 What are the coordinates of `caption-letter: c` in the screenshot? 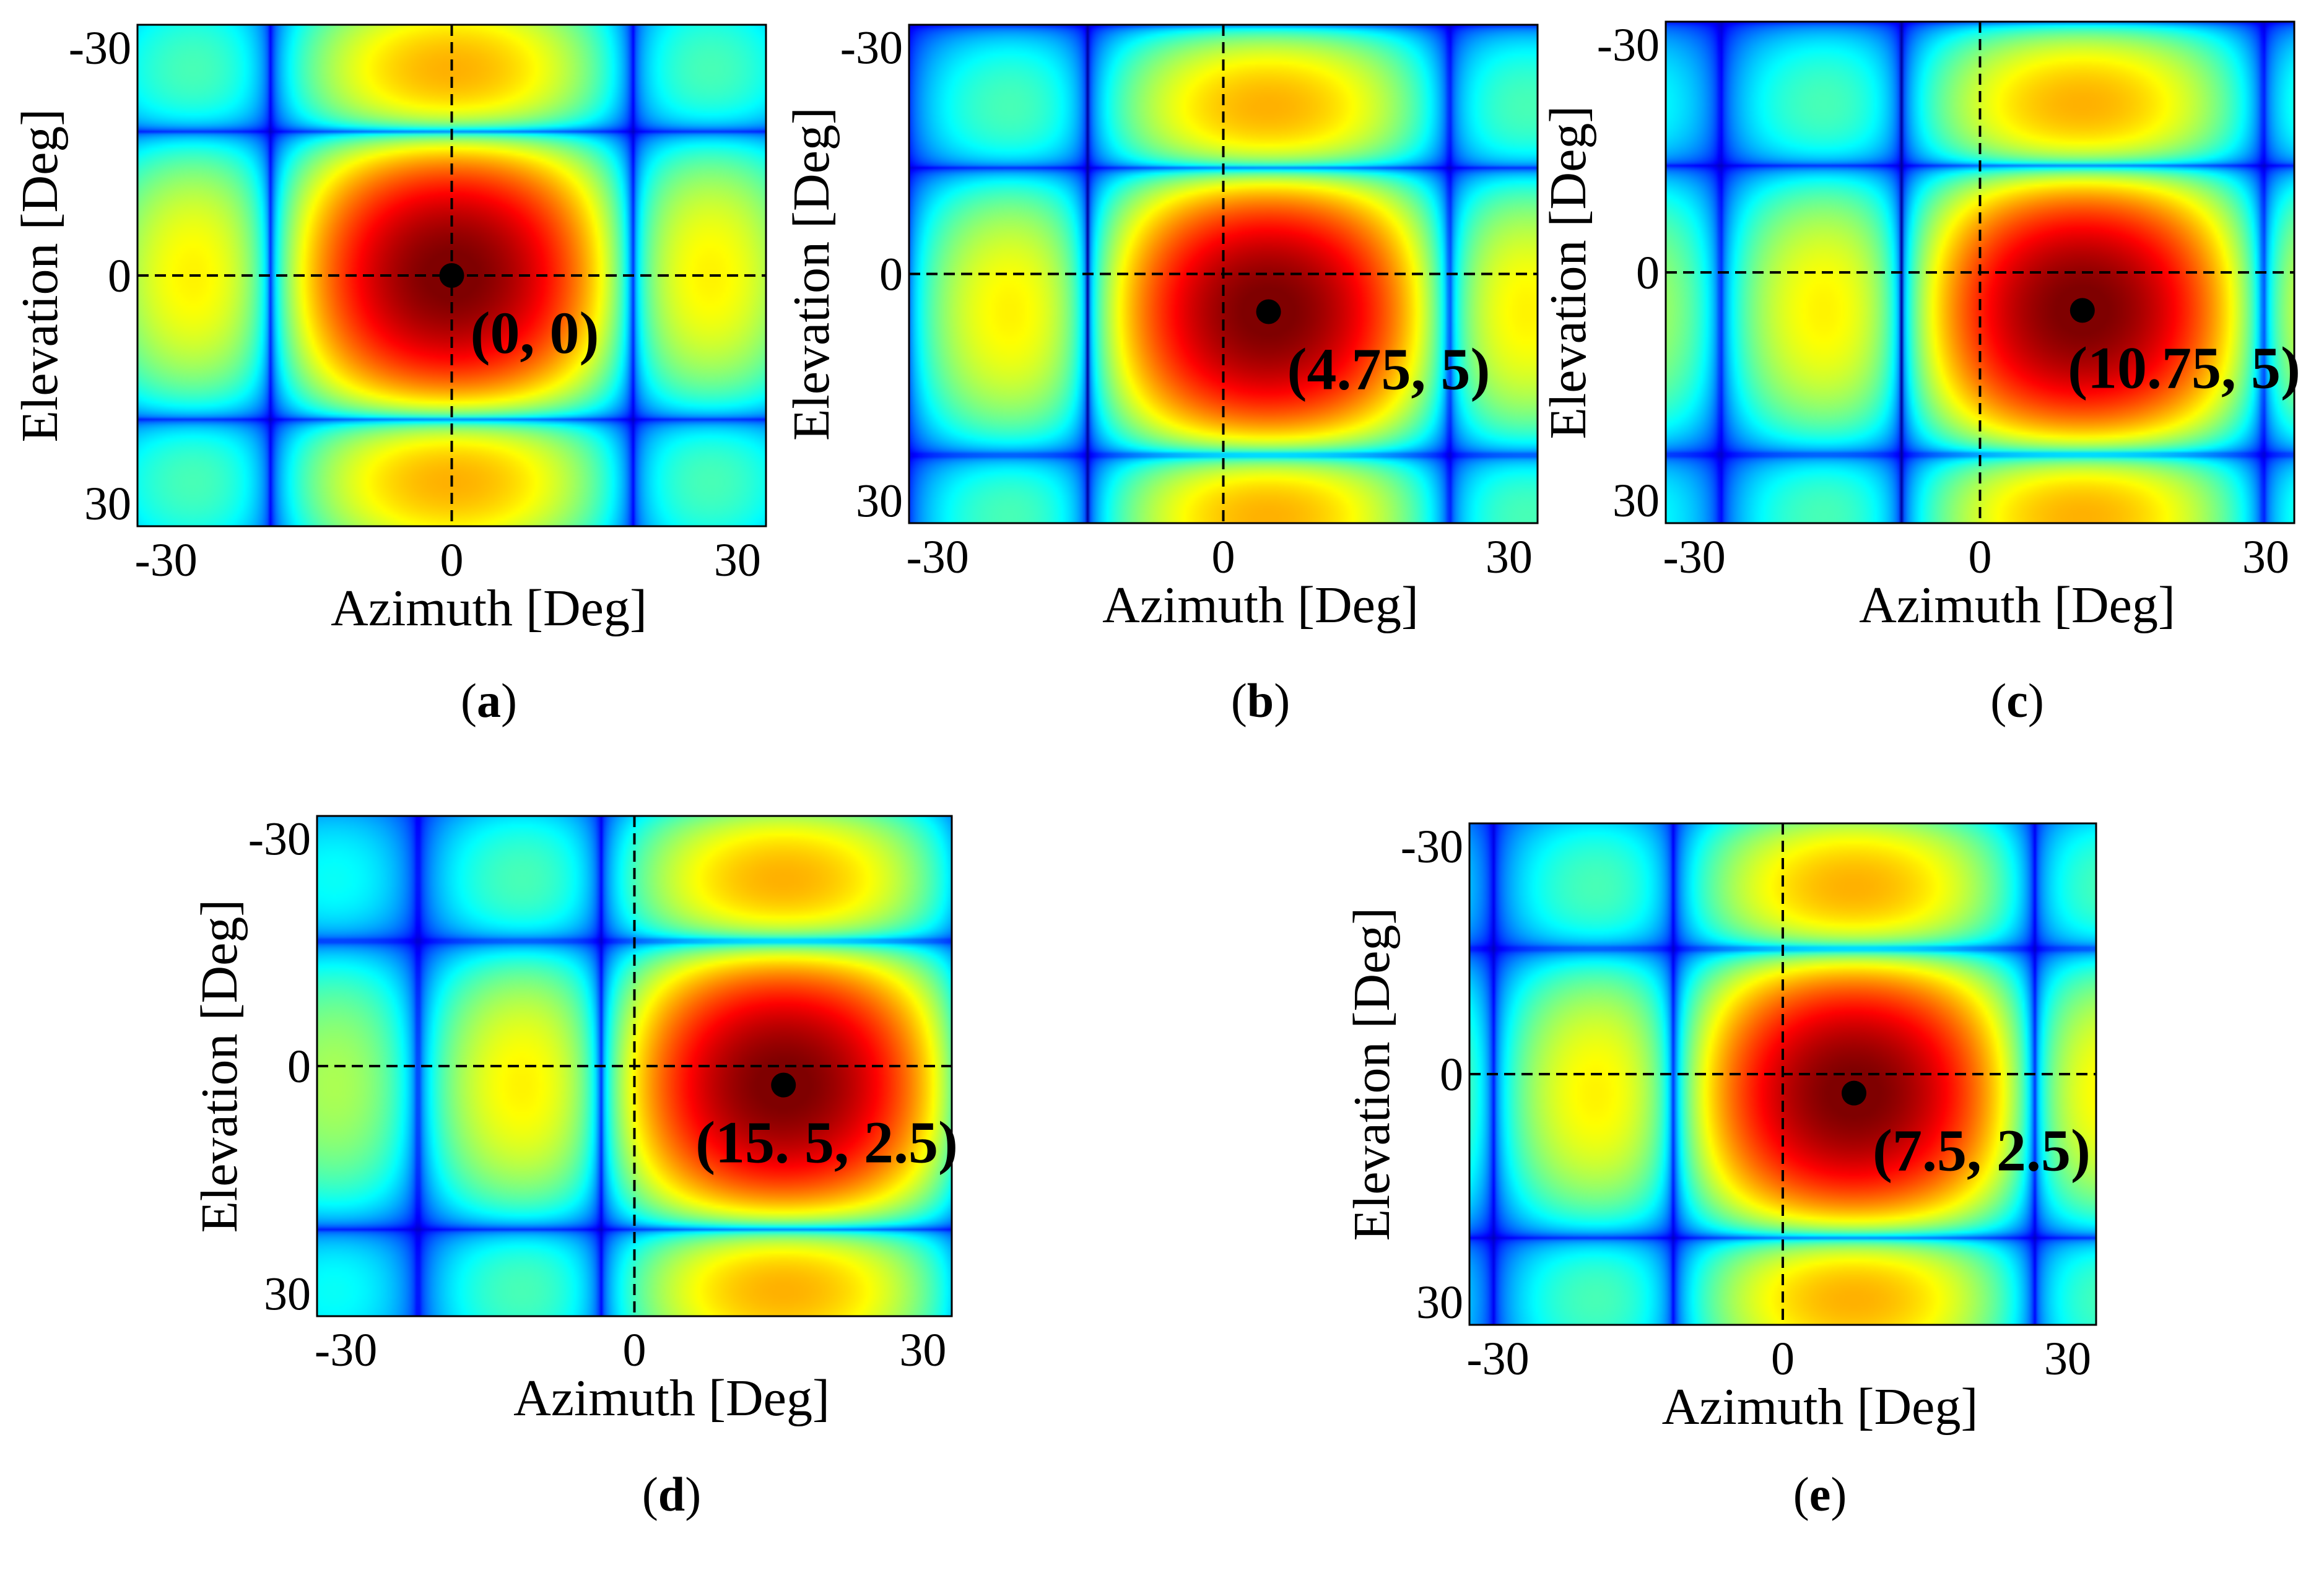 It's located at (2017, 701).